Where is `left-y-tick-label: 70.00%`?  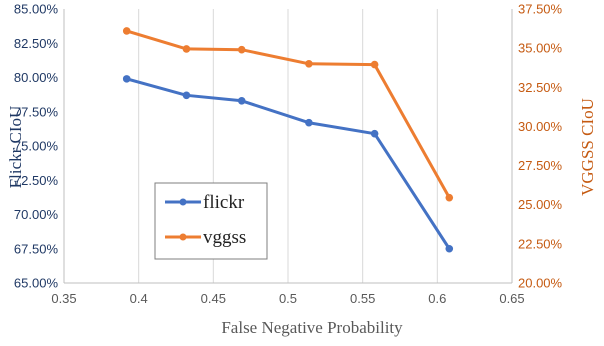
left-y-tick-label: 70.00% is located at coordinates (36, 214).